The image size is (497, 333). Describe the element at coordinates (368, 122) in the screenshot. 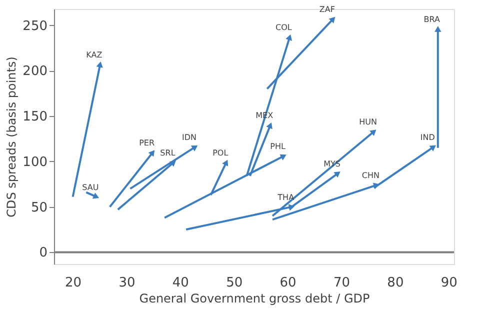

I see `series-label: HUN` at that location.